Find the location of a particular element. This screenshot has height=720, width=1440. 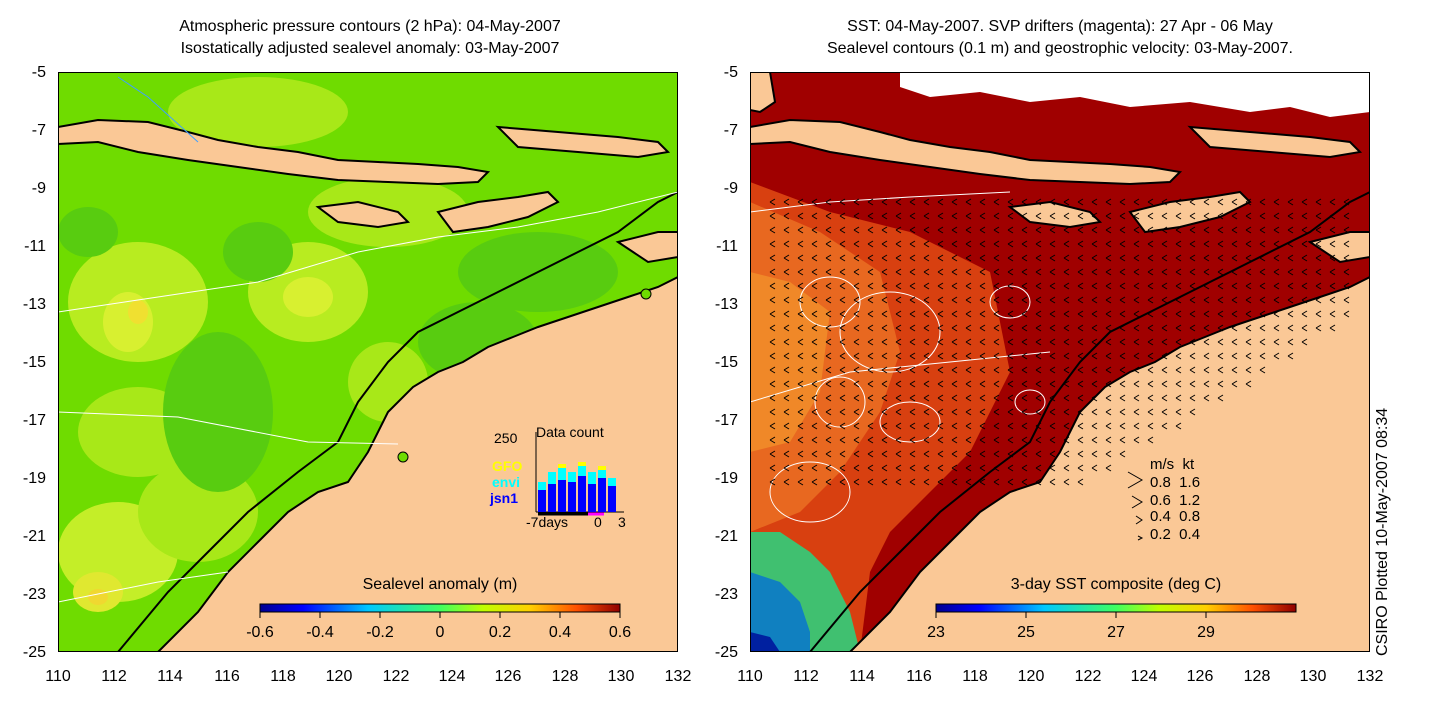

velocity-legend-row: 0.8 1.6 is located at coordinates (1175, 482).